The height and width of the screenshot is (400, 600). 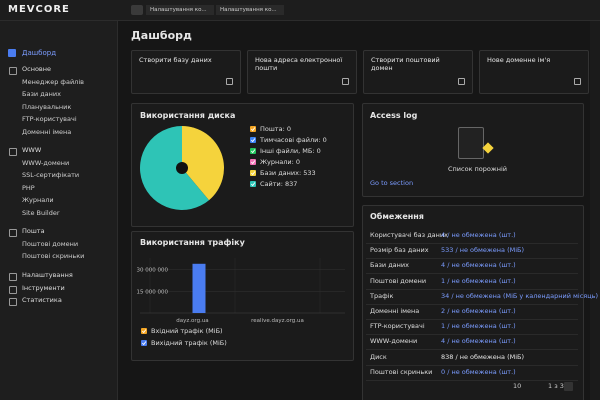 I want to click on nav-item-active: Дашборд, so click(x=39, y=53).